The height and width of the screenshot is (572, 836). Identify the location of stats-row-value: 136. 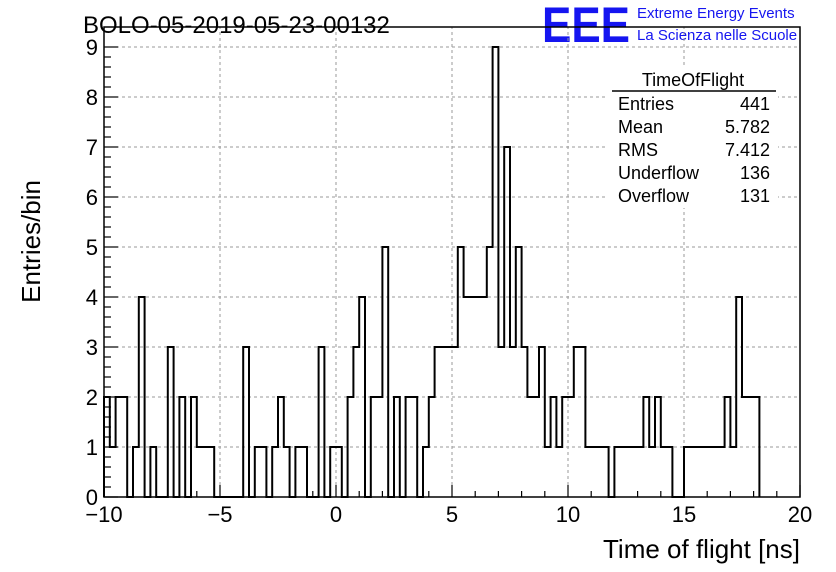
(755, 173).